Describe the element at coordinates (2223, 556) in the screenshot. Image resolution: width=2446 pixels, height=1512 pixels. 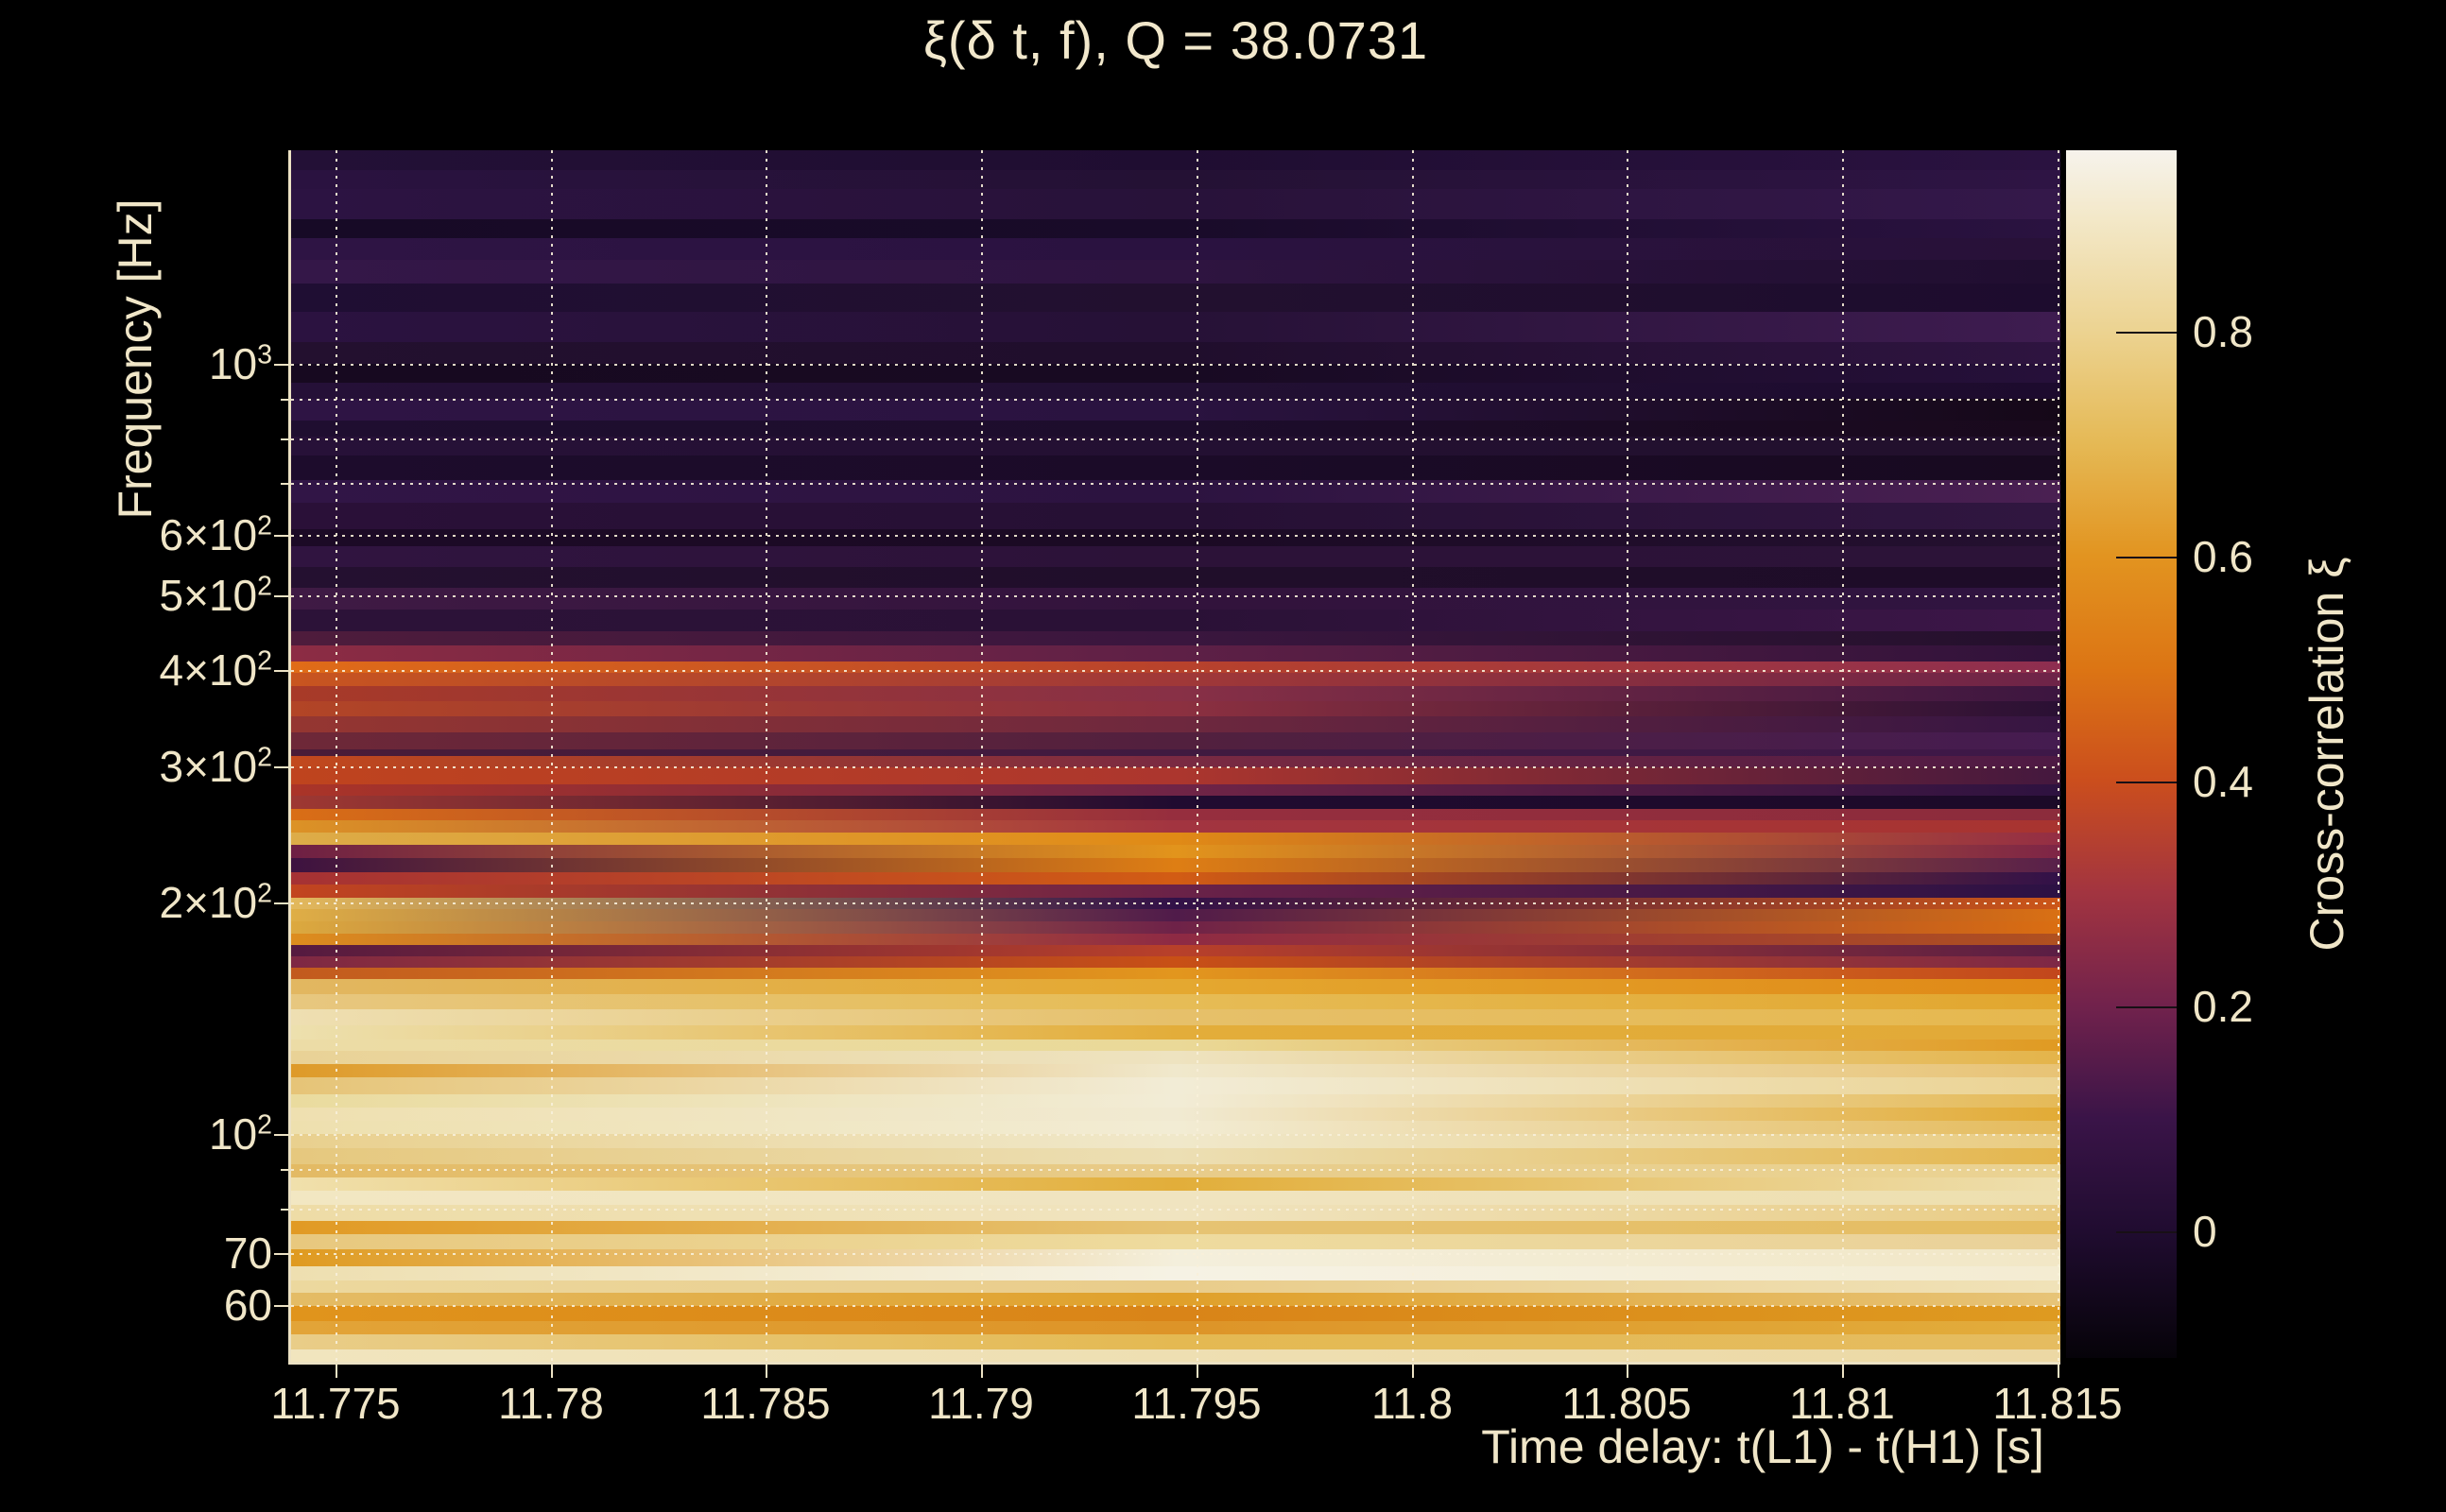
I see `colorbar-tick-label: 0.6` at that location.